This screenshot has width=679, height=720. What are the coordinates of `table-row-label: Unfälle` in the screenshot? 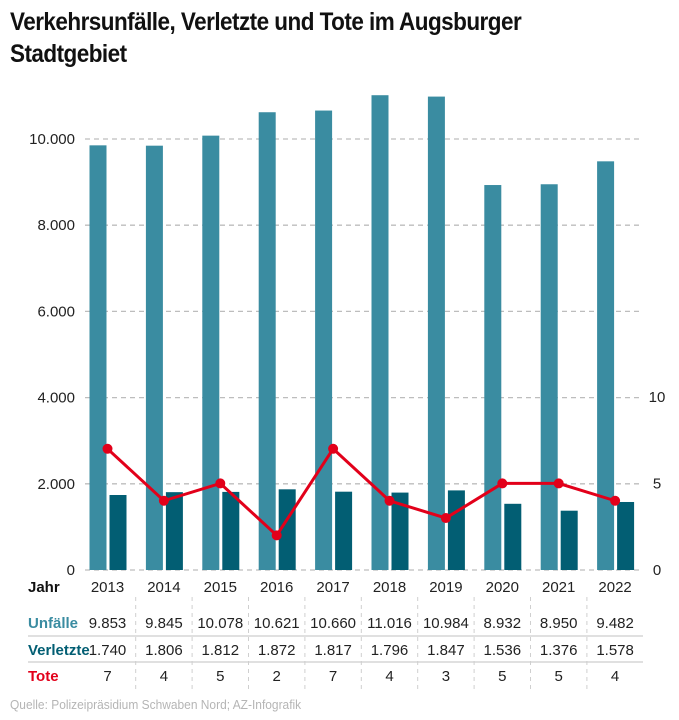 It's located at (53, 623).